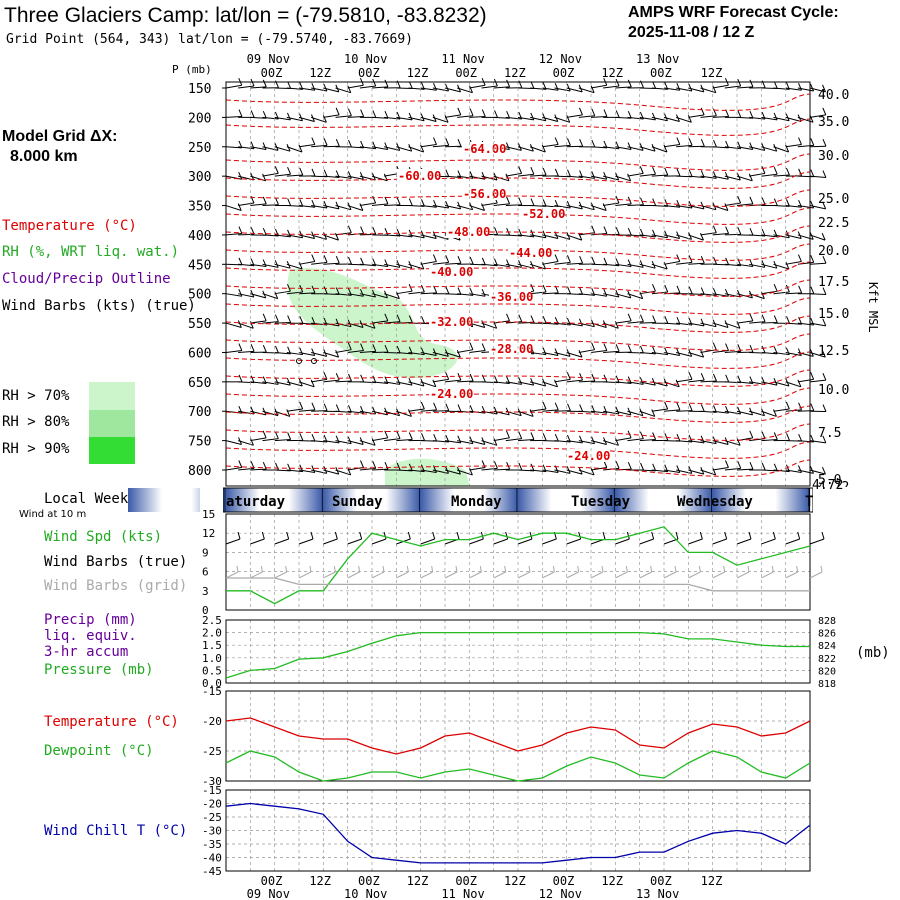 This screenshot has width=900, height=900. Describe the element at coordinates (515, 73) in the screenshot. I see `time-tick-top: 12Z` at that location.